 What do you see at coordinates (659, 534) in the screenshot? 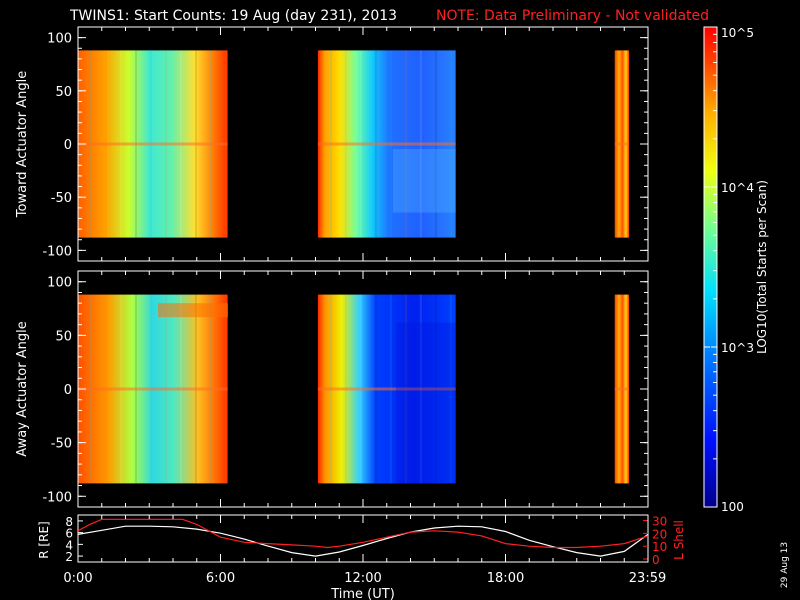
I see `right-y-tick-label: 20` at bounding box center [659, 534].